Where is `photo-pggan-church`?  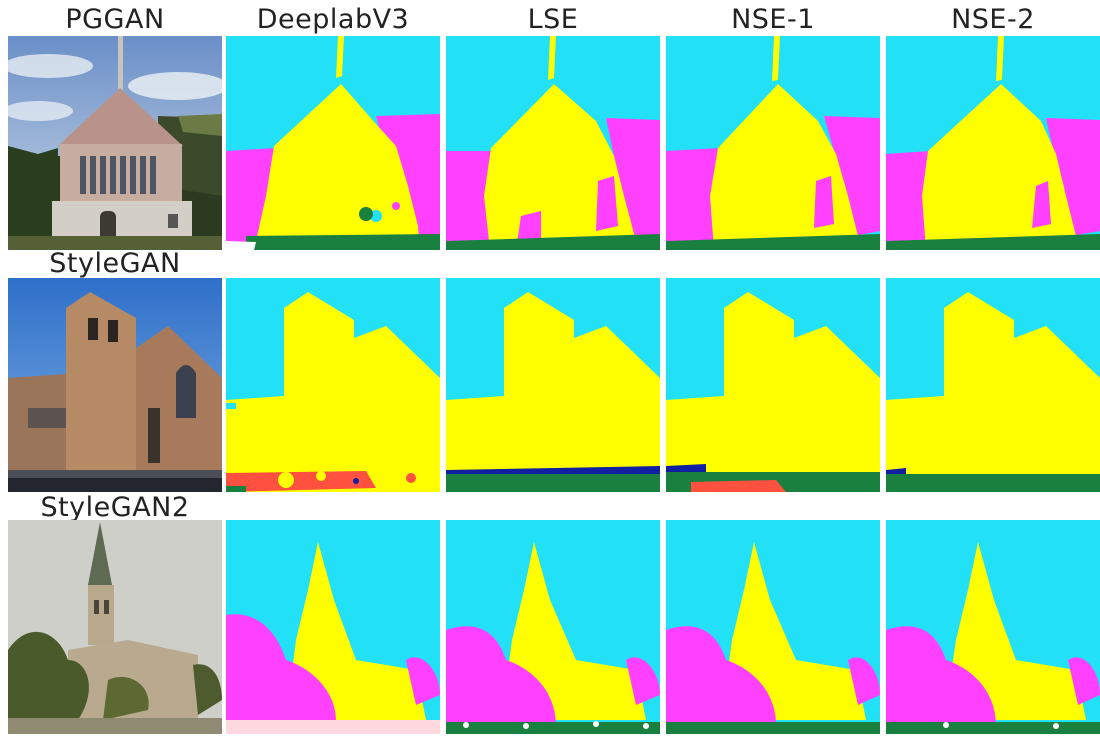 photo-pggan-church is located at coordinates (115, 143).